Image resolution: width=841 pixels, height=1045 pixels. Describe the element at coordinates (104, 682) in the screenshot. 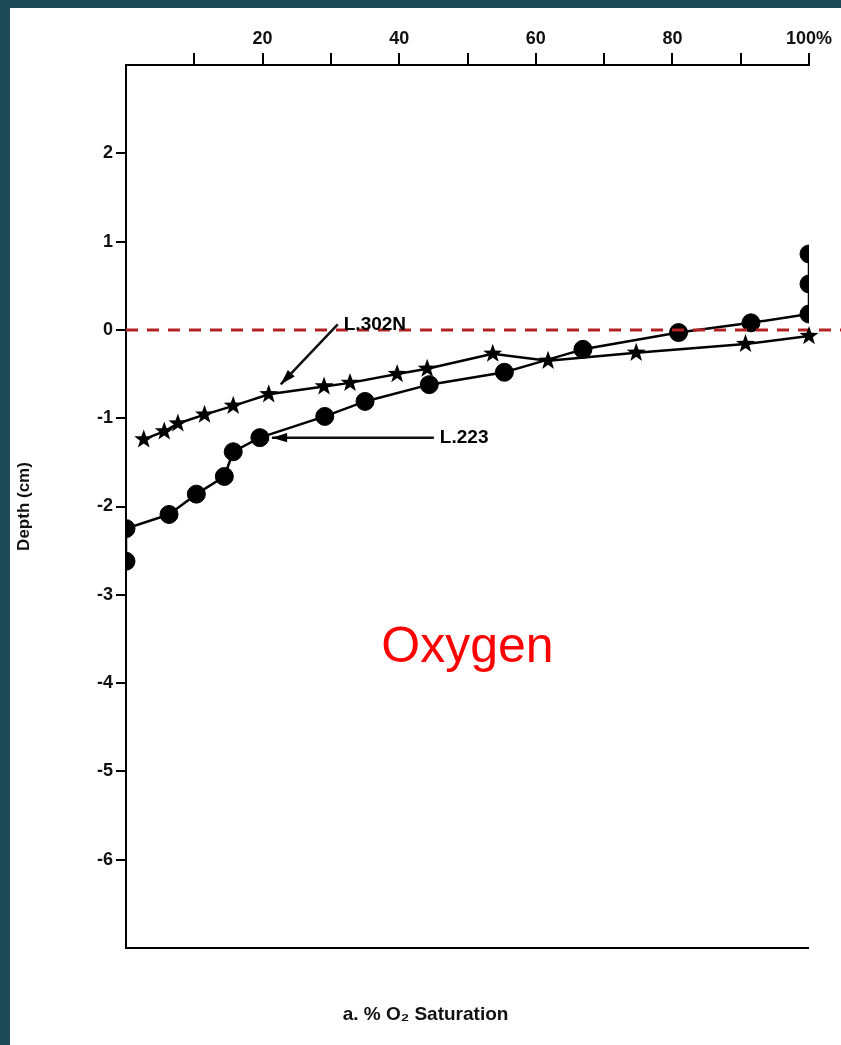

I see `y-tick-label: -4` at that location.